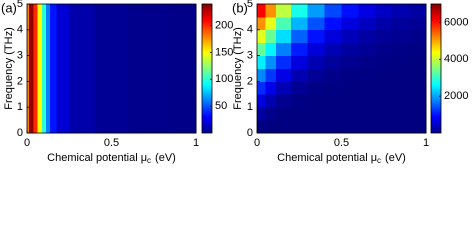 The image size is (474, 240). What do you see at coordinates (250, 107) in the screenshot?
I see `y-tick-label: 1` at bounding box center [250, 107].